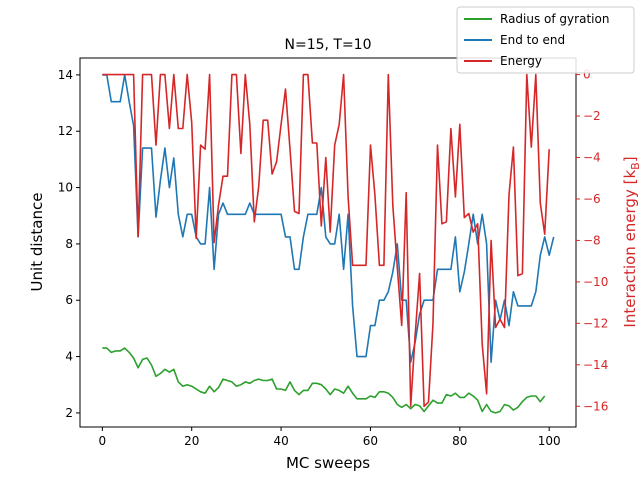 The width and height of the screenshot is (640, 480). I want to click on right-y-tick-label: −6, so click(592, 199).